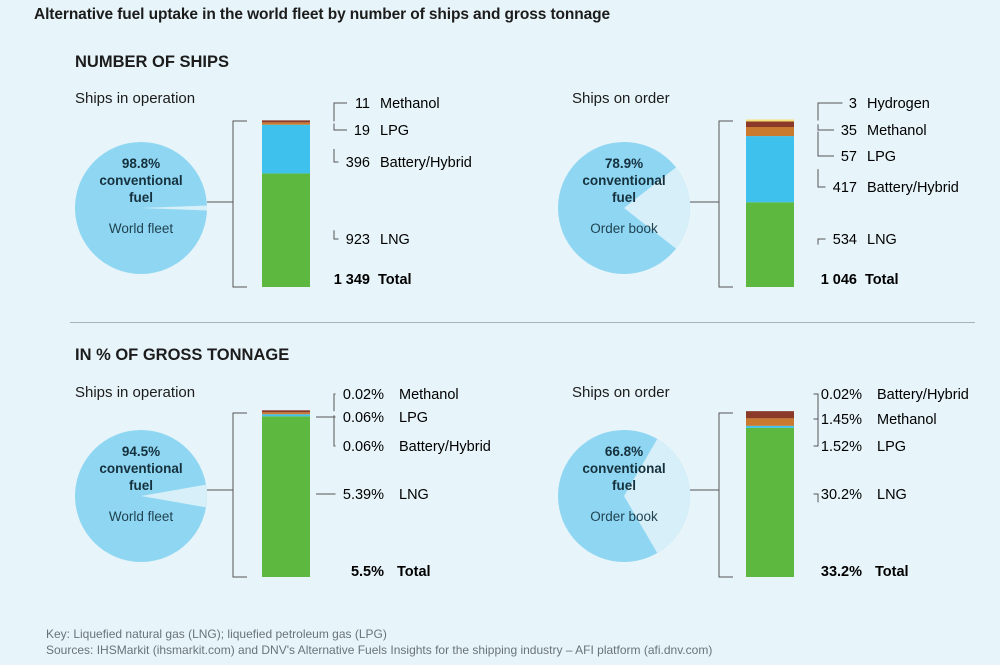 The image size is (1000, 665). Describe the element at coordinates (426, 163) in the screenshot. I see `segment-label-battery-hybrid-0: Battery/Hybrid` at that location.